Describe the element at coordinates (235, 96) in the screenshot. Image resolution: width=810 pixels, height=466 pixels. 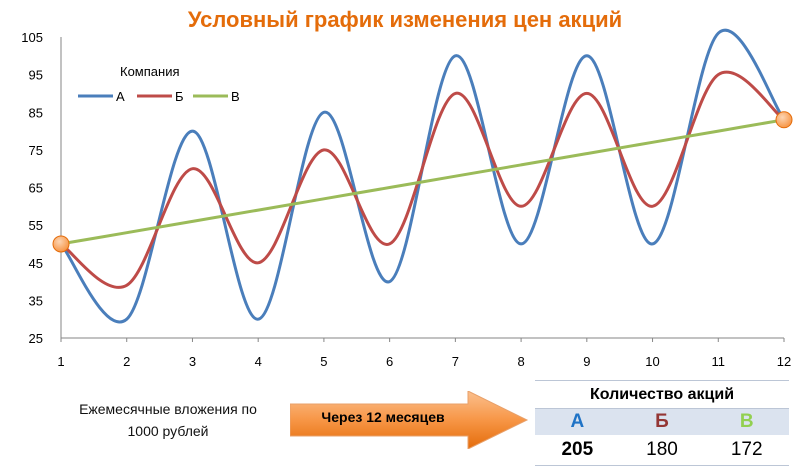
I see `legend-label: В` at that location.